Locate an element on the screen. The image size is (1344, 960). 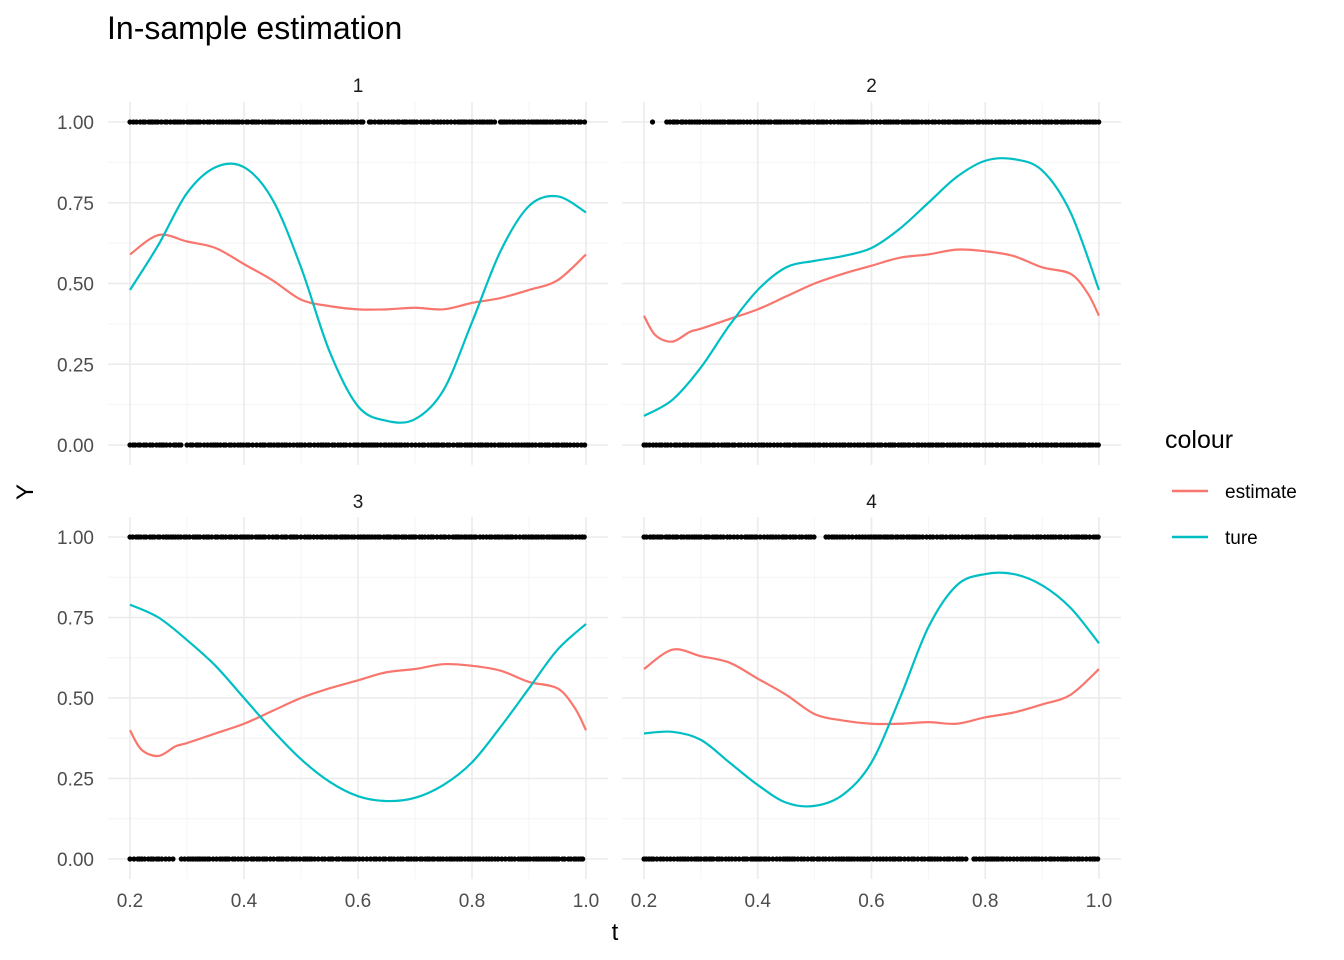
legend: colour estimate ture is located at coordinates (1231, 487).